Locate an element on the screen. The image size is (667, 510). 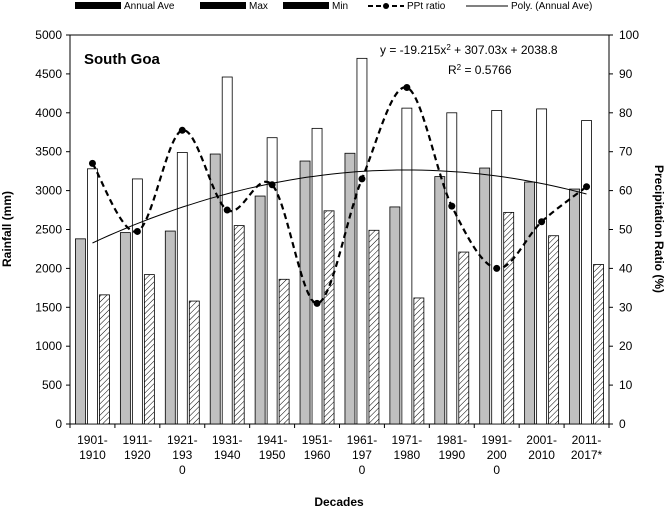
x-tick-label: 1971- is located at coordinates (407, 440).